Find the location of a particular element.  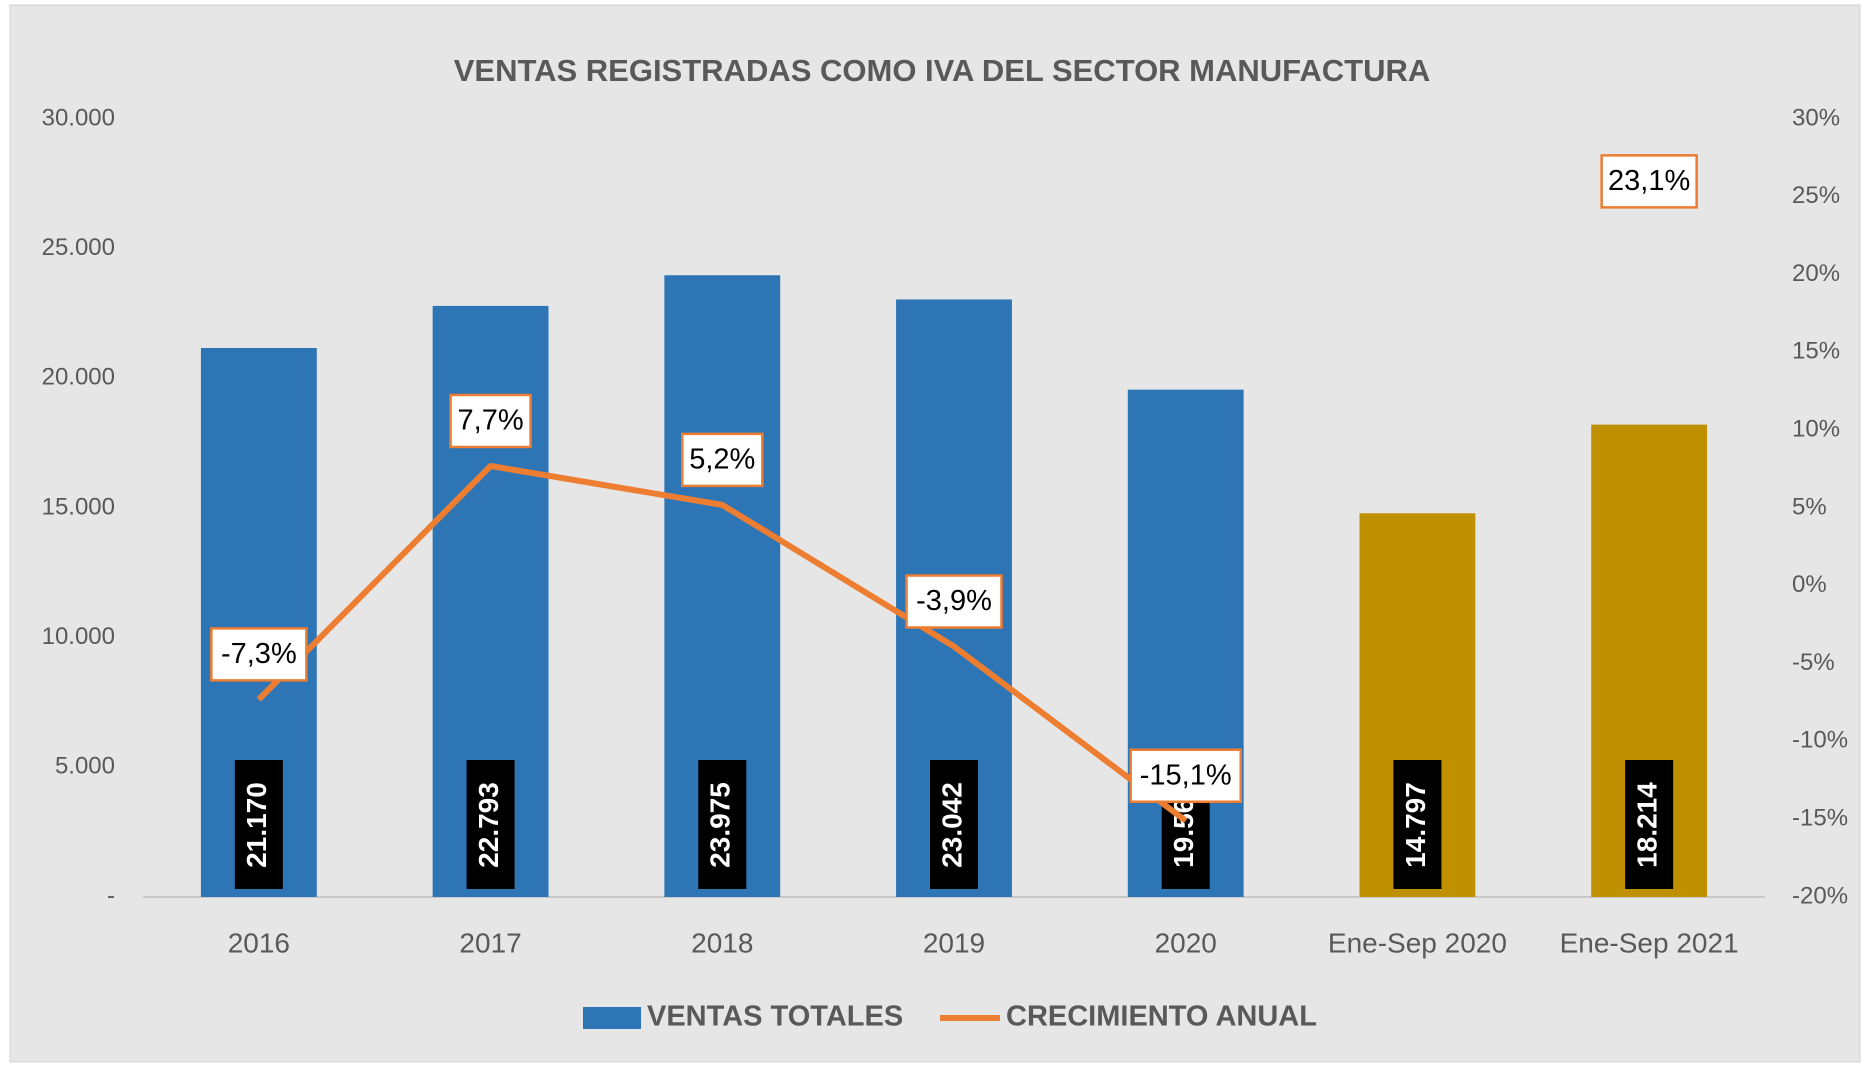

y-tick-label: 15.000 is located at coordinates (78, 506).